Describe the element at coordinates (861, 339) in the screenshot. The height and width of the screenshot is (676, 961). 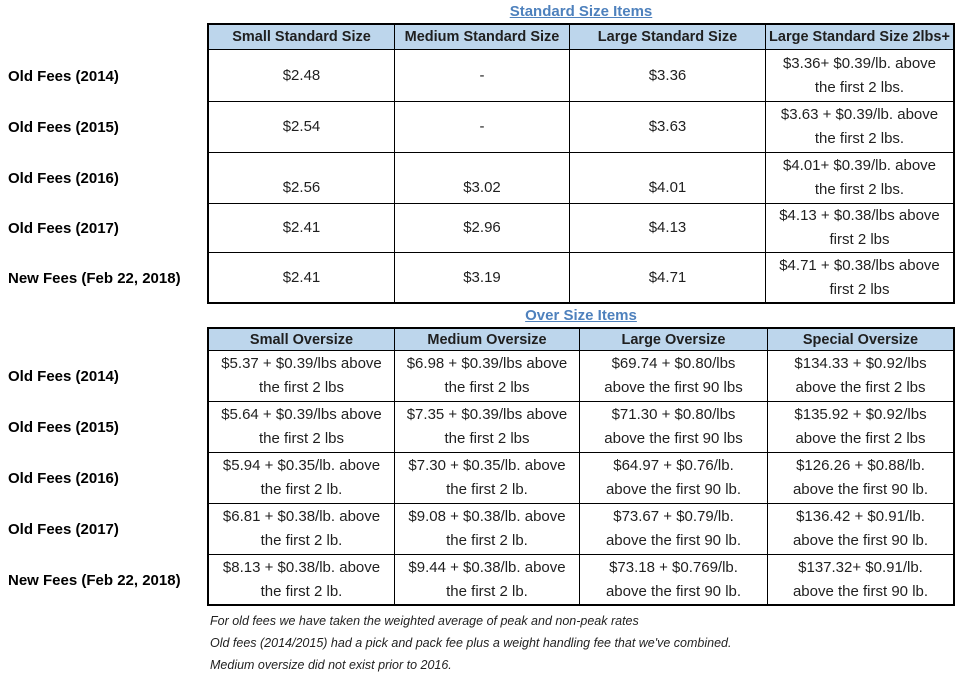
I see `column-header-special-oversize: Special Oversize` at that location.